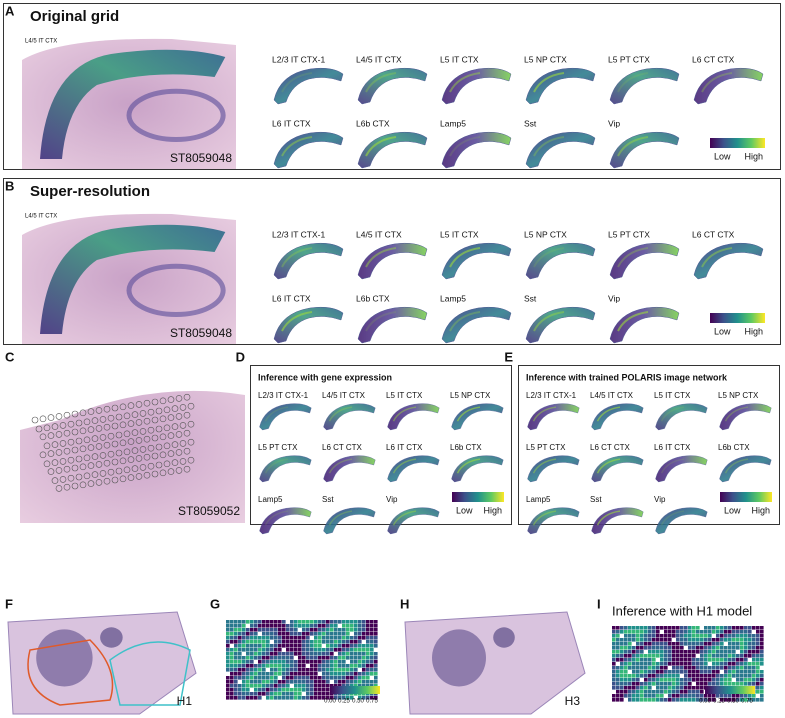 The width and height of the screenshot is (785, 718). I want to click on colorbar-tick: 0.75, so click(372, 702).